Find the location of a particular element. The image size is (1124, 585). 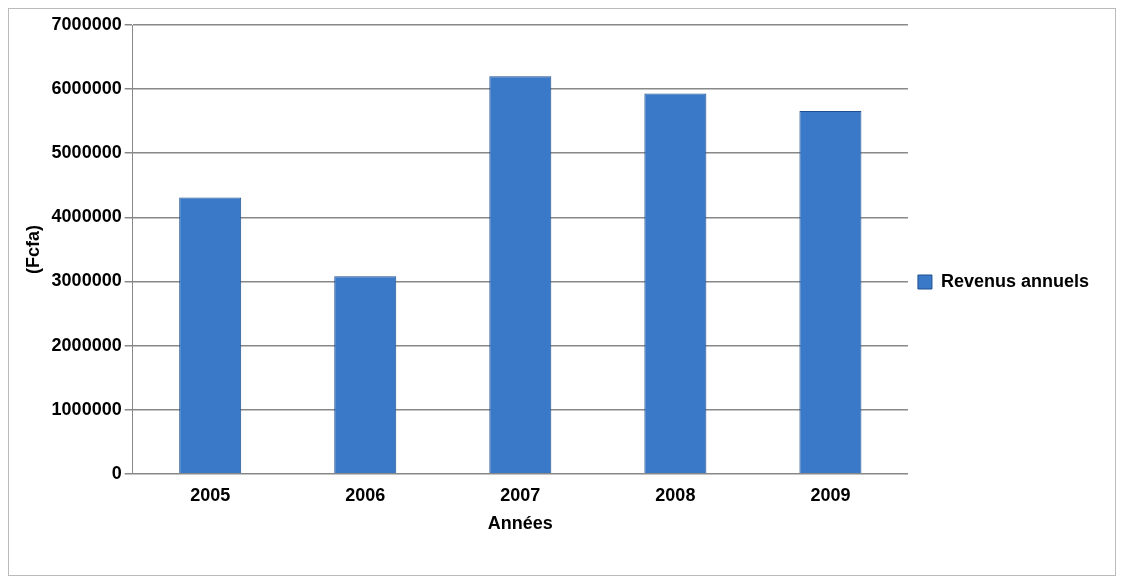

y-tick-label: 6000000 is located at coordinates (86, 88).